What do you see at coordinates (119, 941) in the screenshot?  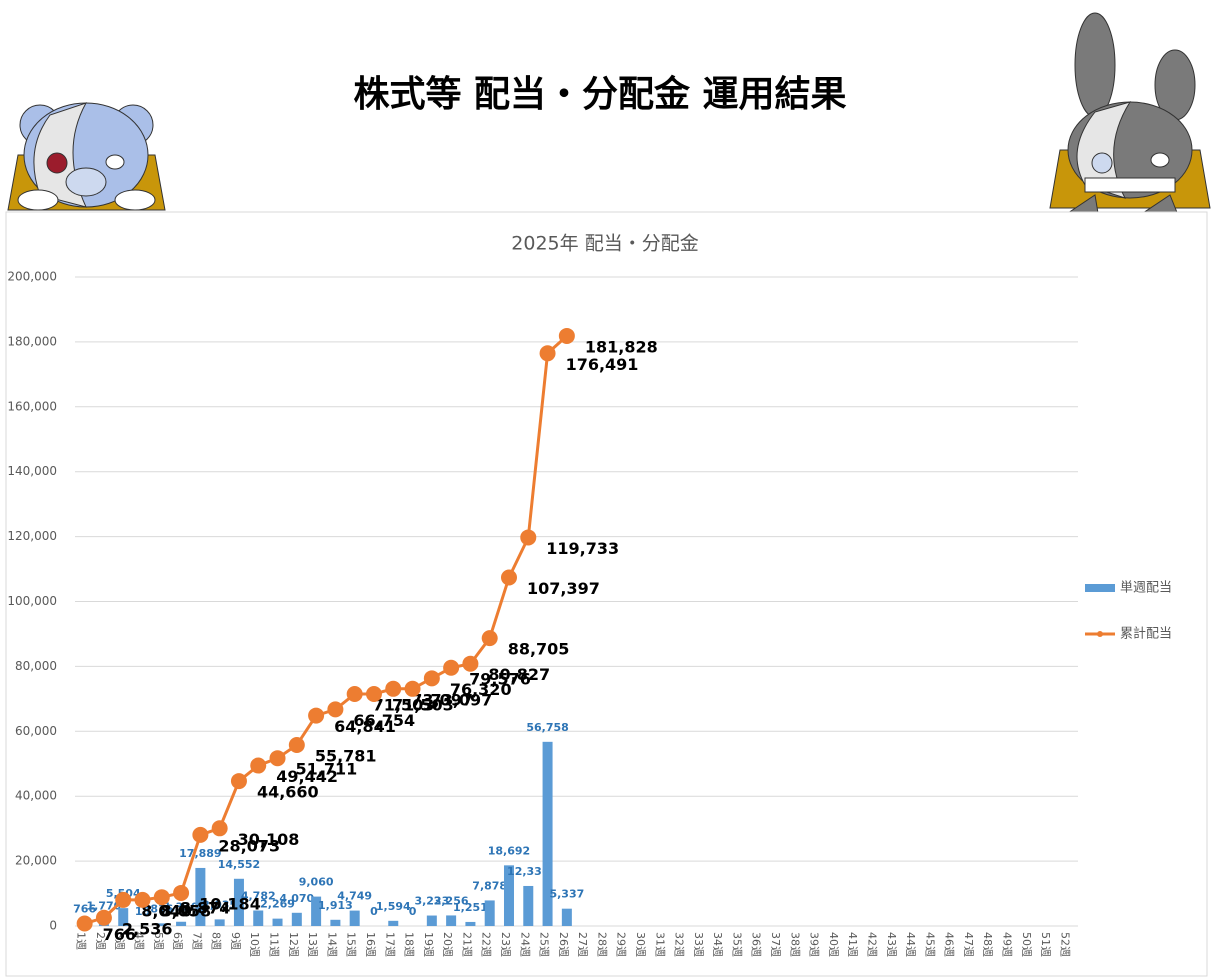 I see `x-tick-label: 3週` at bounding box center [119, 941].